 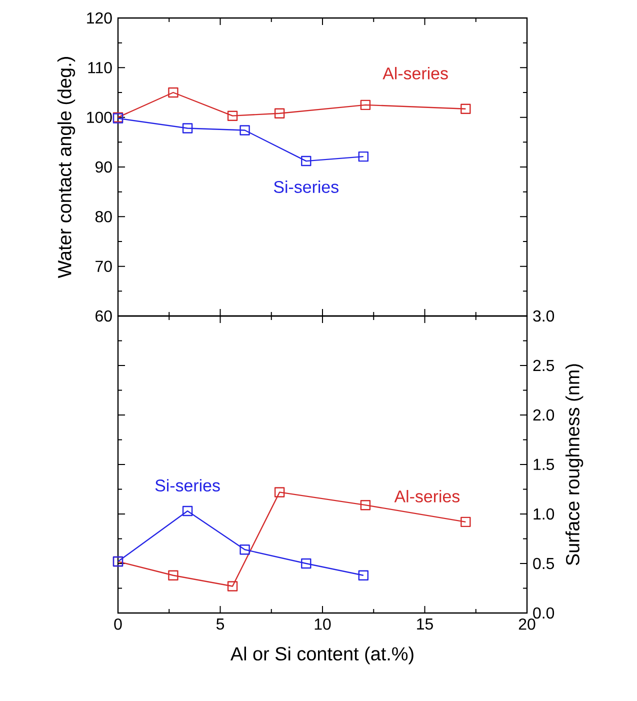 I want to click on y-tick-label: 100, so click(x=99, y=117).